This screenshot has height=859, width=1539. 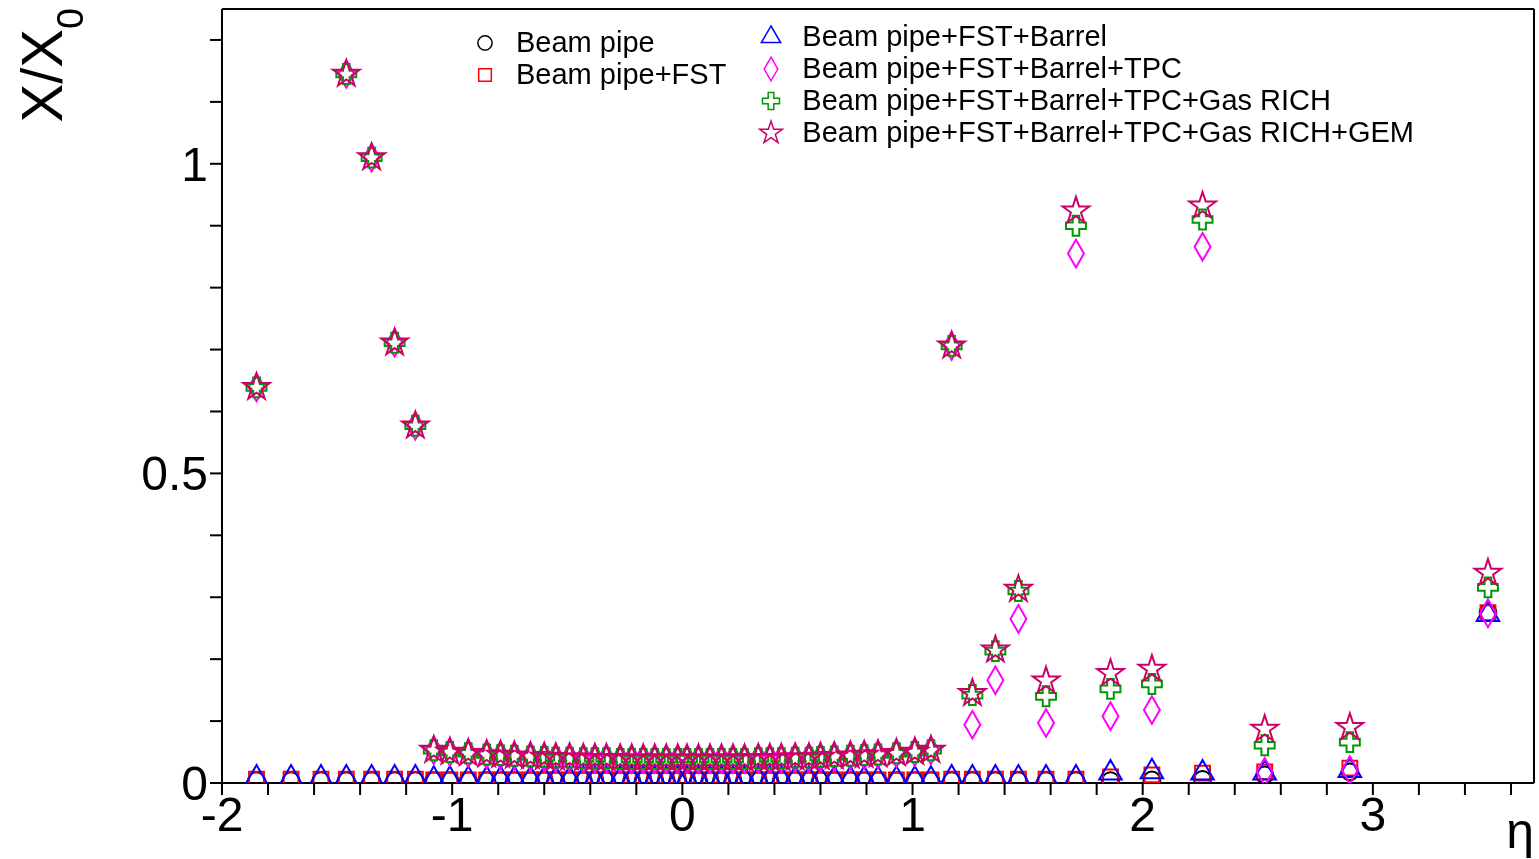 I want to click on legend-label: Beam pipe+FST, so click(x=621, y=74).